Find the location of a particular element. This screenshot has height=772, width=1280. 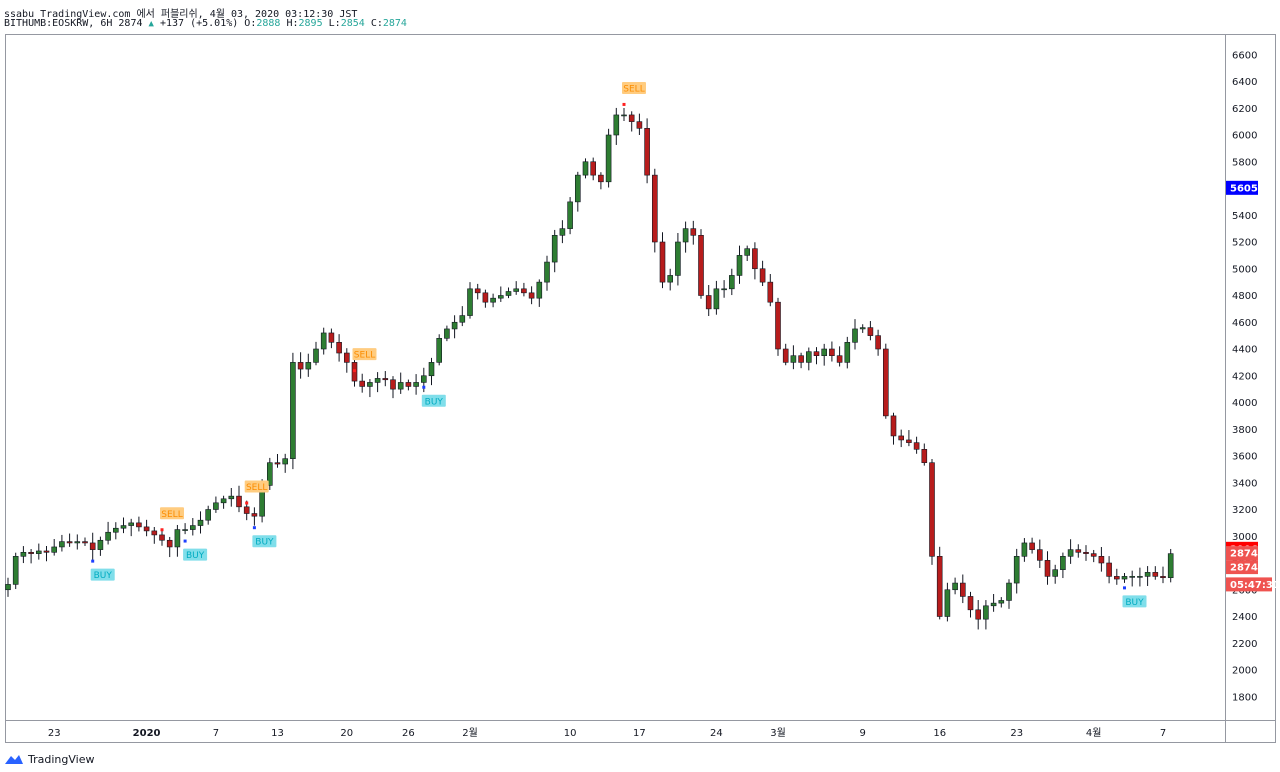

close-label: C: is located at coordinates (376, 23).